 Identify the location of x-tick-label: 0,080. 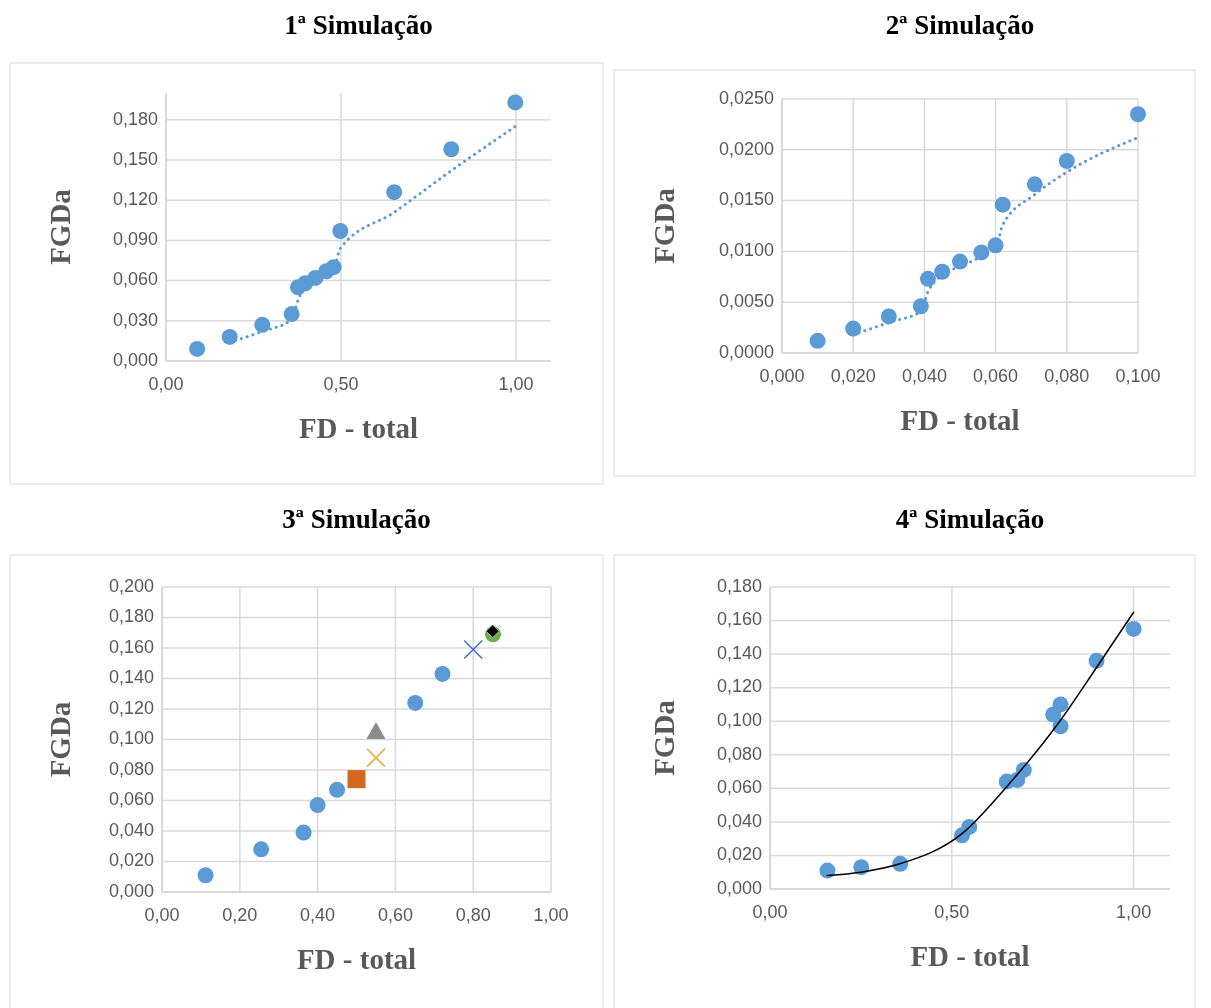
(1067, 375).